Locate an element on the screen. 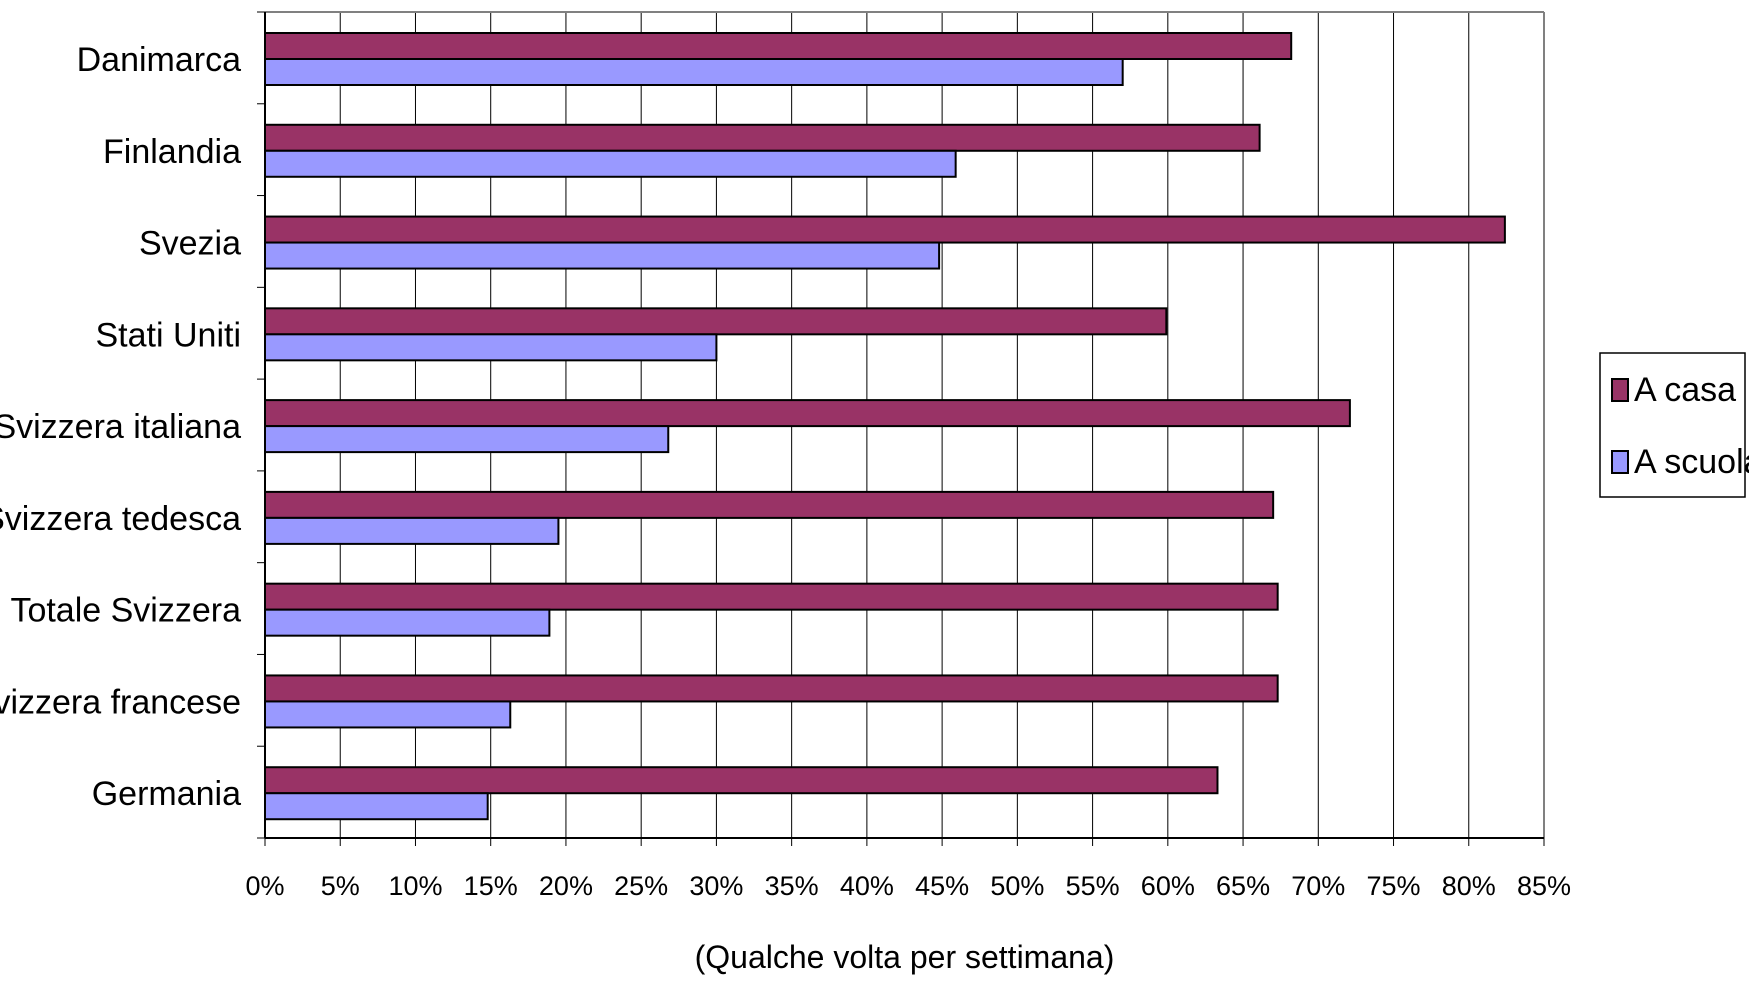 This screenshot has width=1749, height=991. category-label: Svizzera francese is located at coordinates (120, 702).